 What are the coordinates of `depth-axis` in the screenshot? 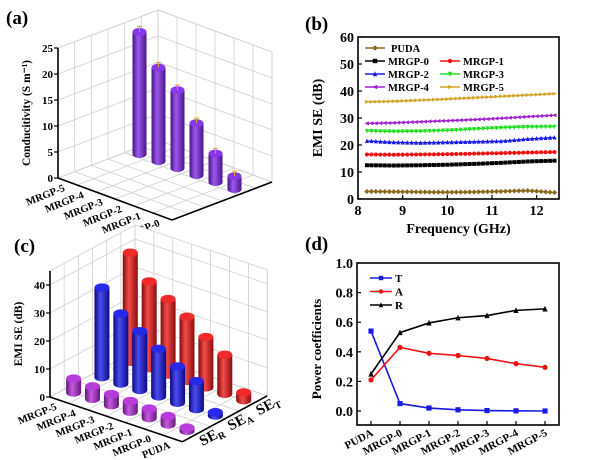 It's located at (224, 419).